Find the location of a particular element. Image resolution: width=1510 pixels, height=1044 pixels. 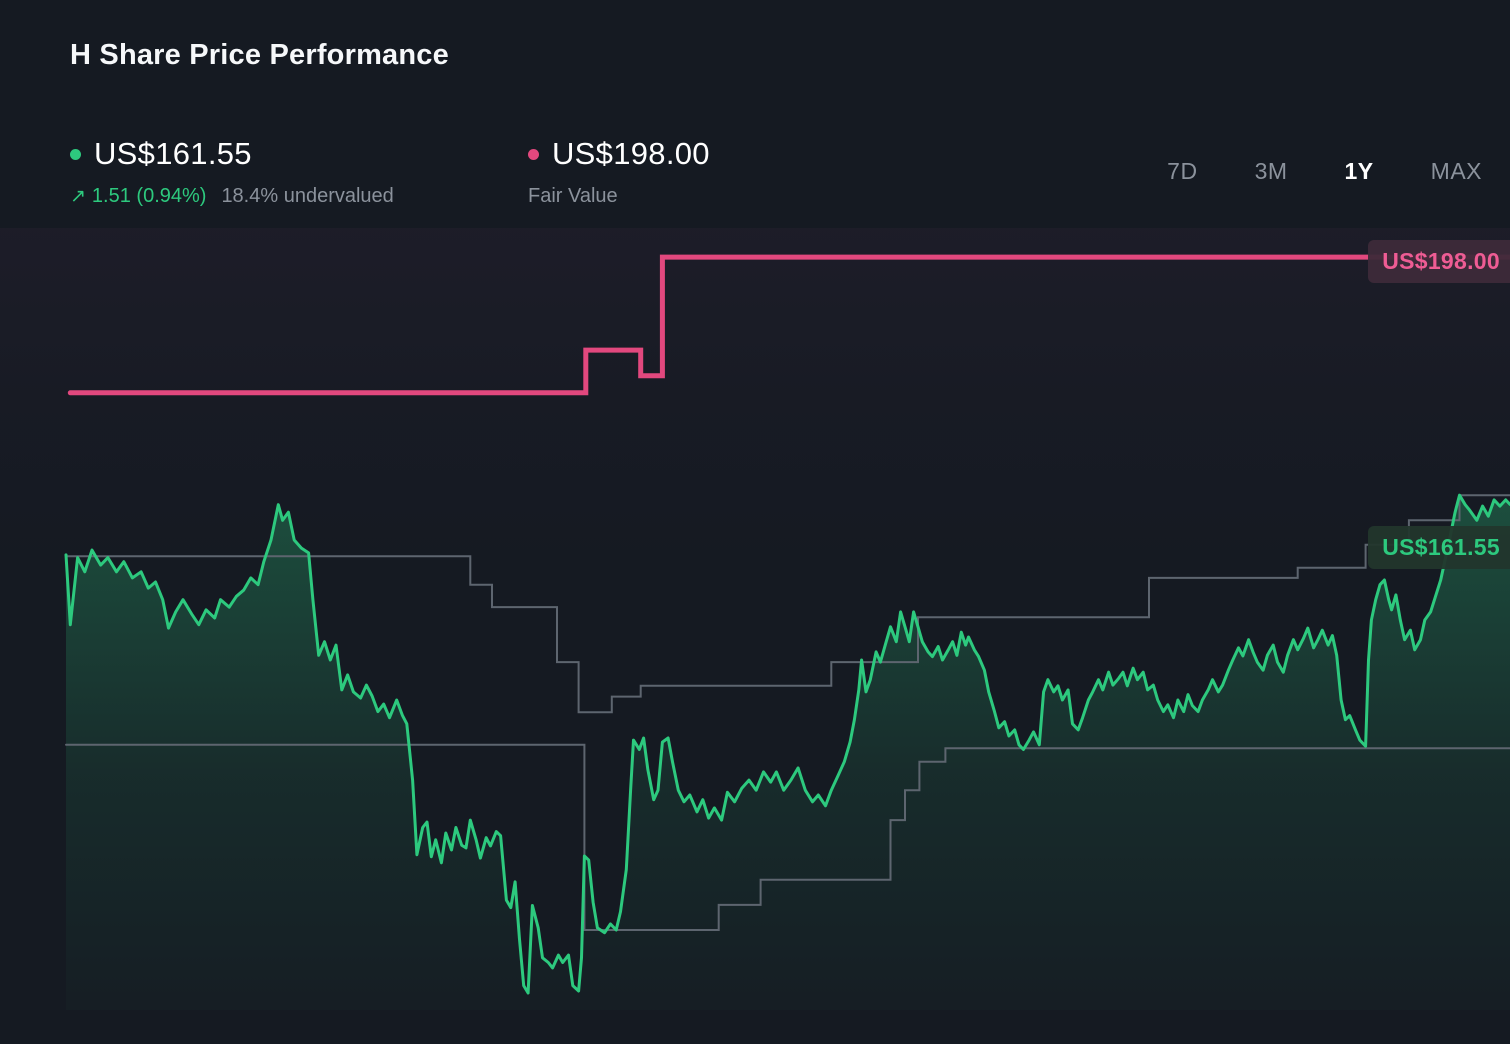

fair-value-value: US$198.00 is located at coordinates (631, 153).